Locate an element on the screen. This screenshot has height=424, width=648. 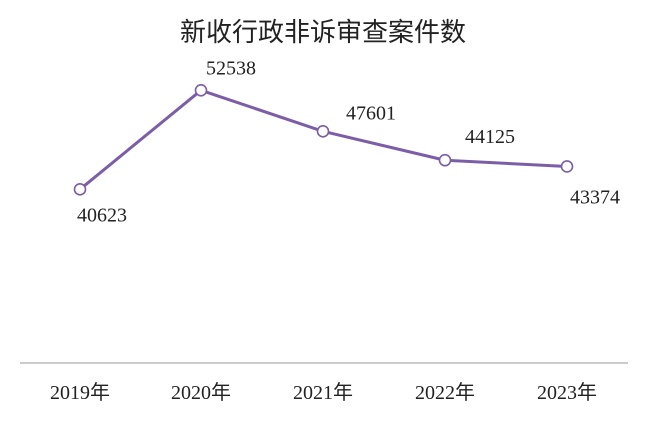
data-point-2020年 is located at coordinates (201, 90).